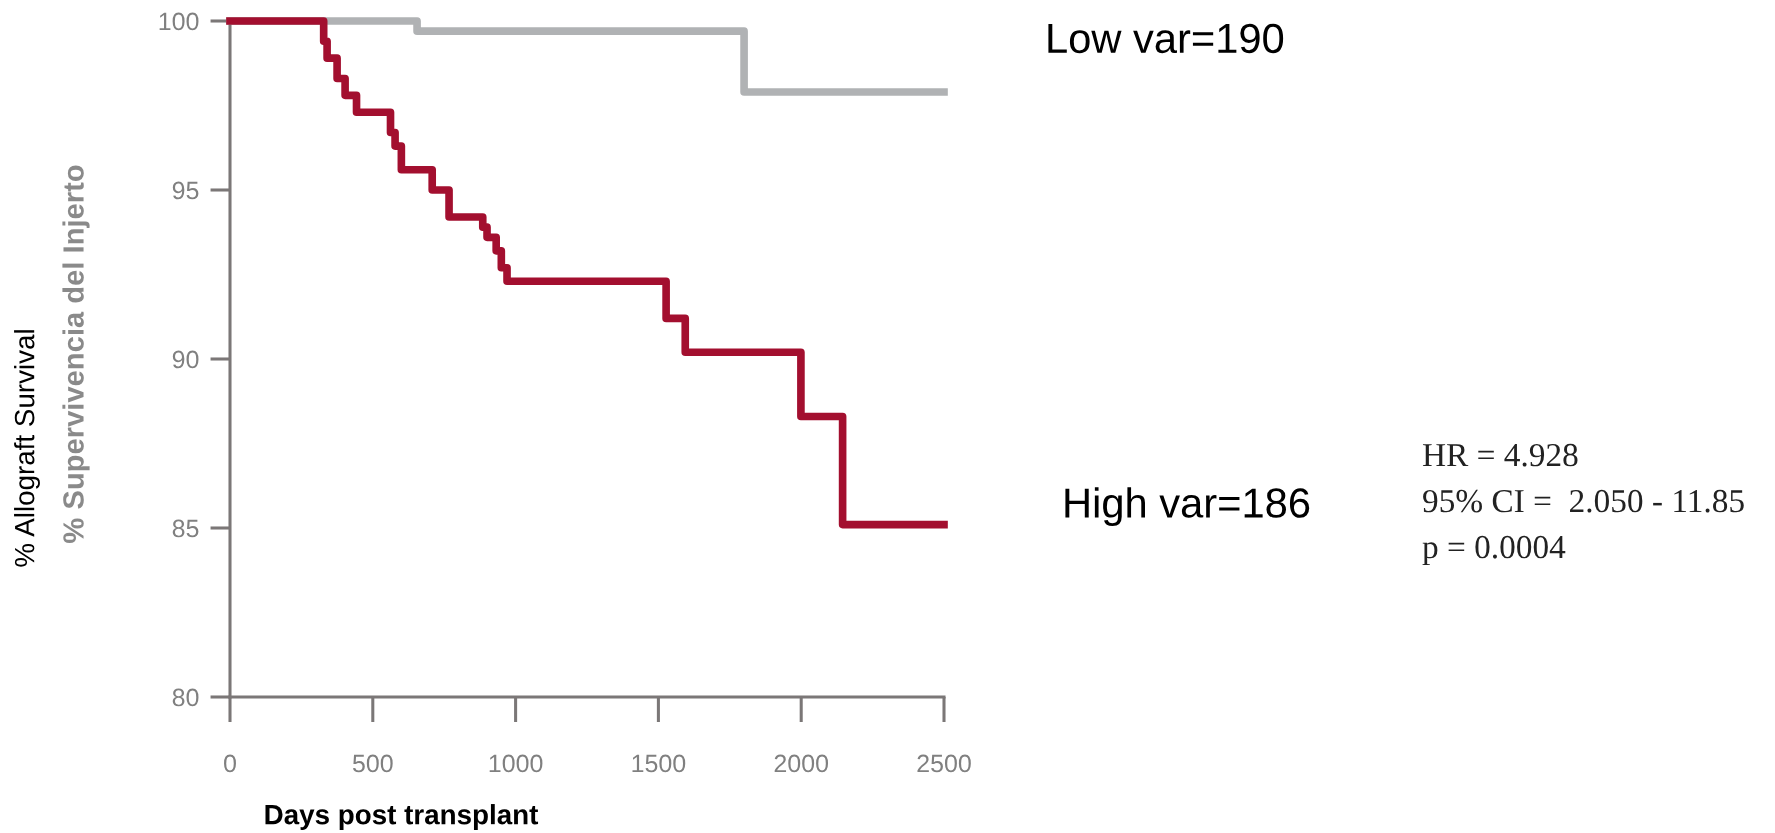  What do you see at coordinates (185, 528) in the screenshot?
I see `y-tick-label: 85` at bounding box center [185, 528].